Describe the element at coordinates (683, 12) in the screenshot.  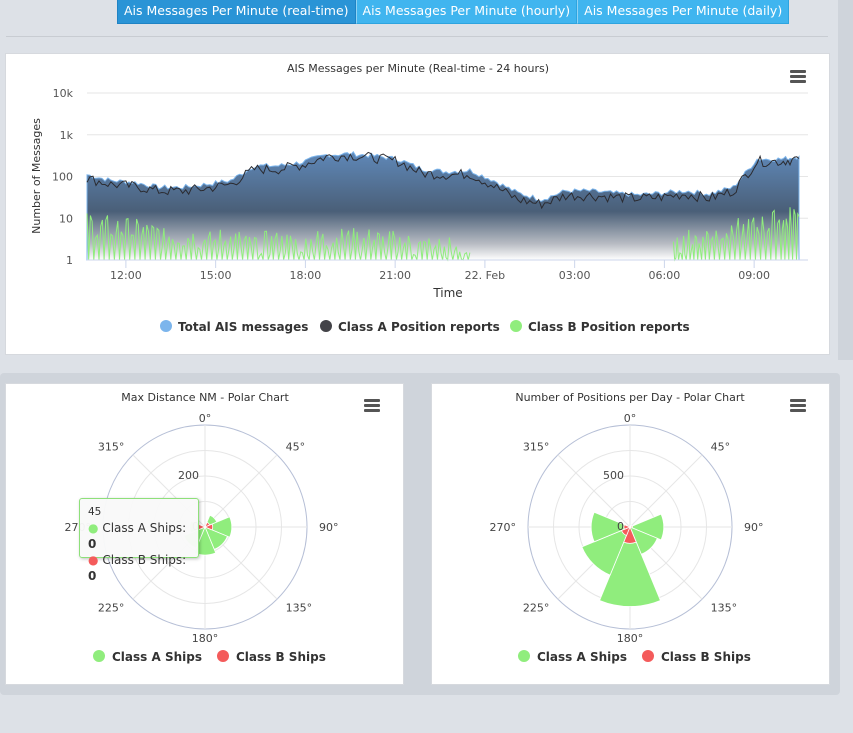
I see `tab-daily: Ais Messages Per Minute (daily)` at that location.